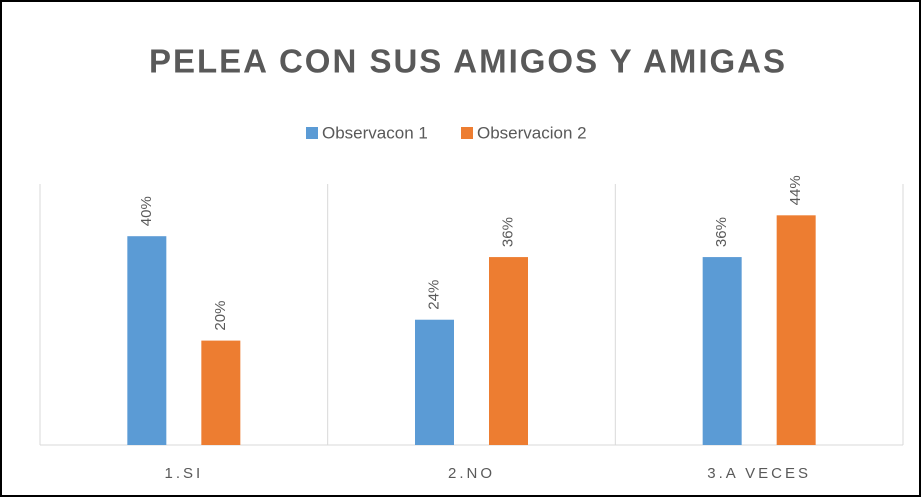  Describe the element at coordinates (375, 132) in the screenshot. I see `legend-label: Observacon 1` at that location.